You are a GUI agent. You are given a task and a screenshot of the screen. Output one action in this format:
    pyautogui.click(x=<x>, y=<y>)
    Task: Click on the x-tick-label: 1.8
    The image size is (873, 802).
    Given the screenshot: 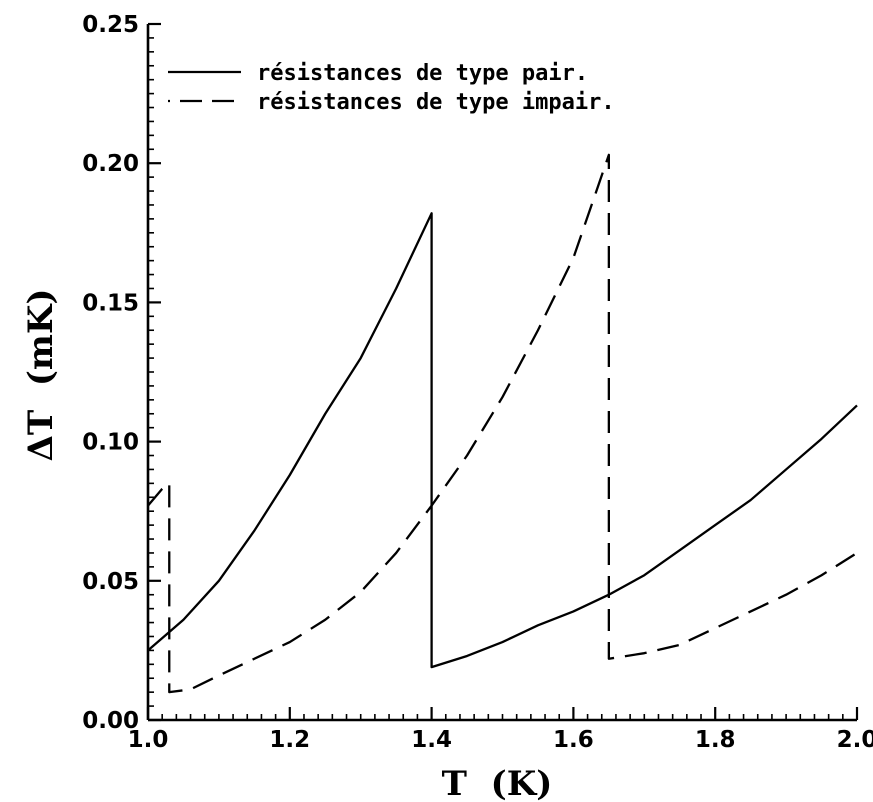 What is the action you would take?
    pyautogui.click(x=715, y=740)
    